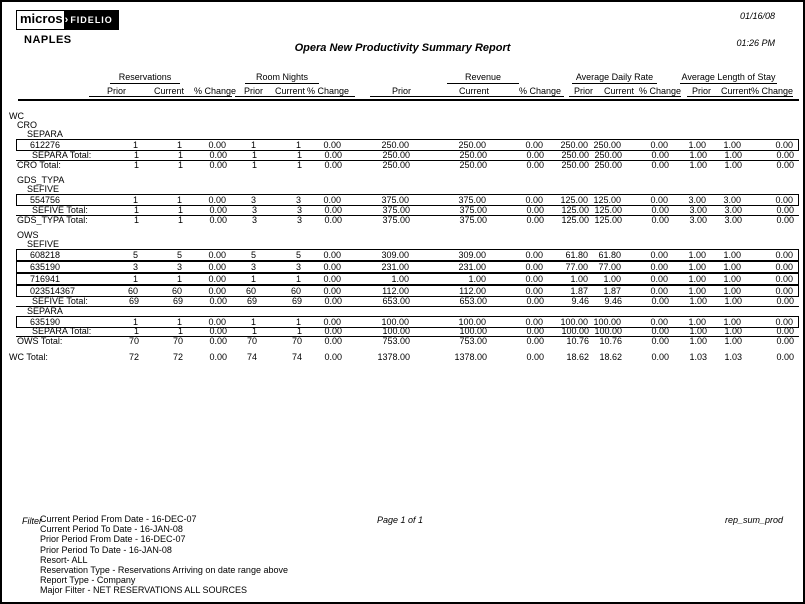 This screenshot has height=604, width=805. Describe the element at coordinates (610, 341) in the screenshot. I see `value-cell: 10.76` at that location.